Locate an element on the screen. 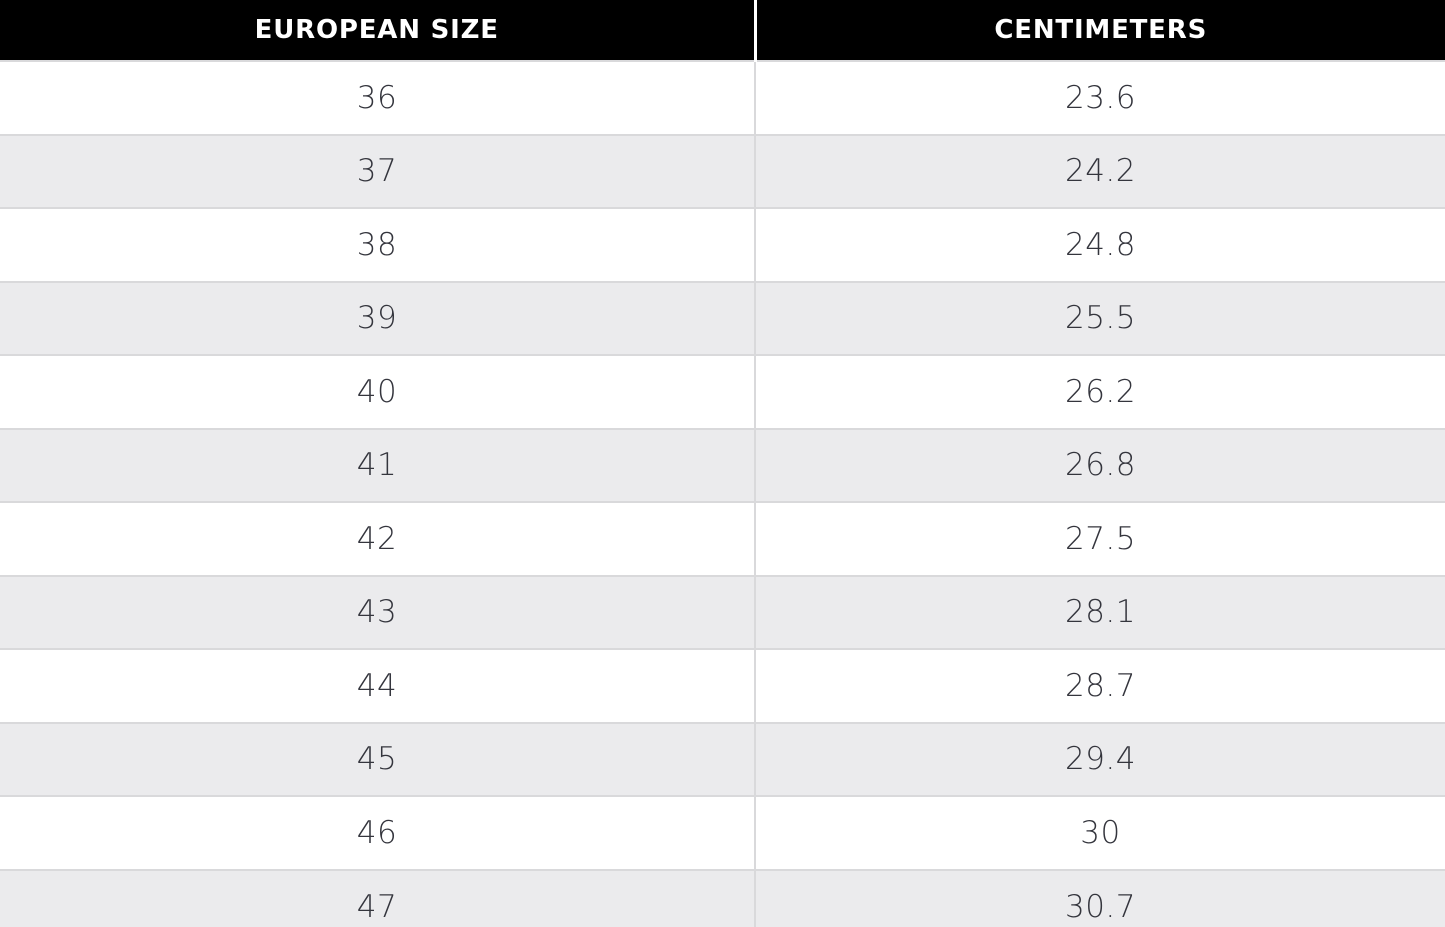  eu-size-cell: 44 is located at coordinates (378, 685).